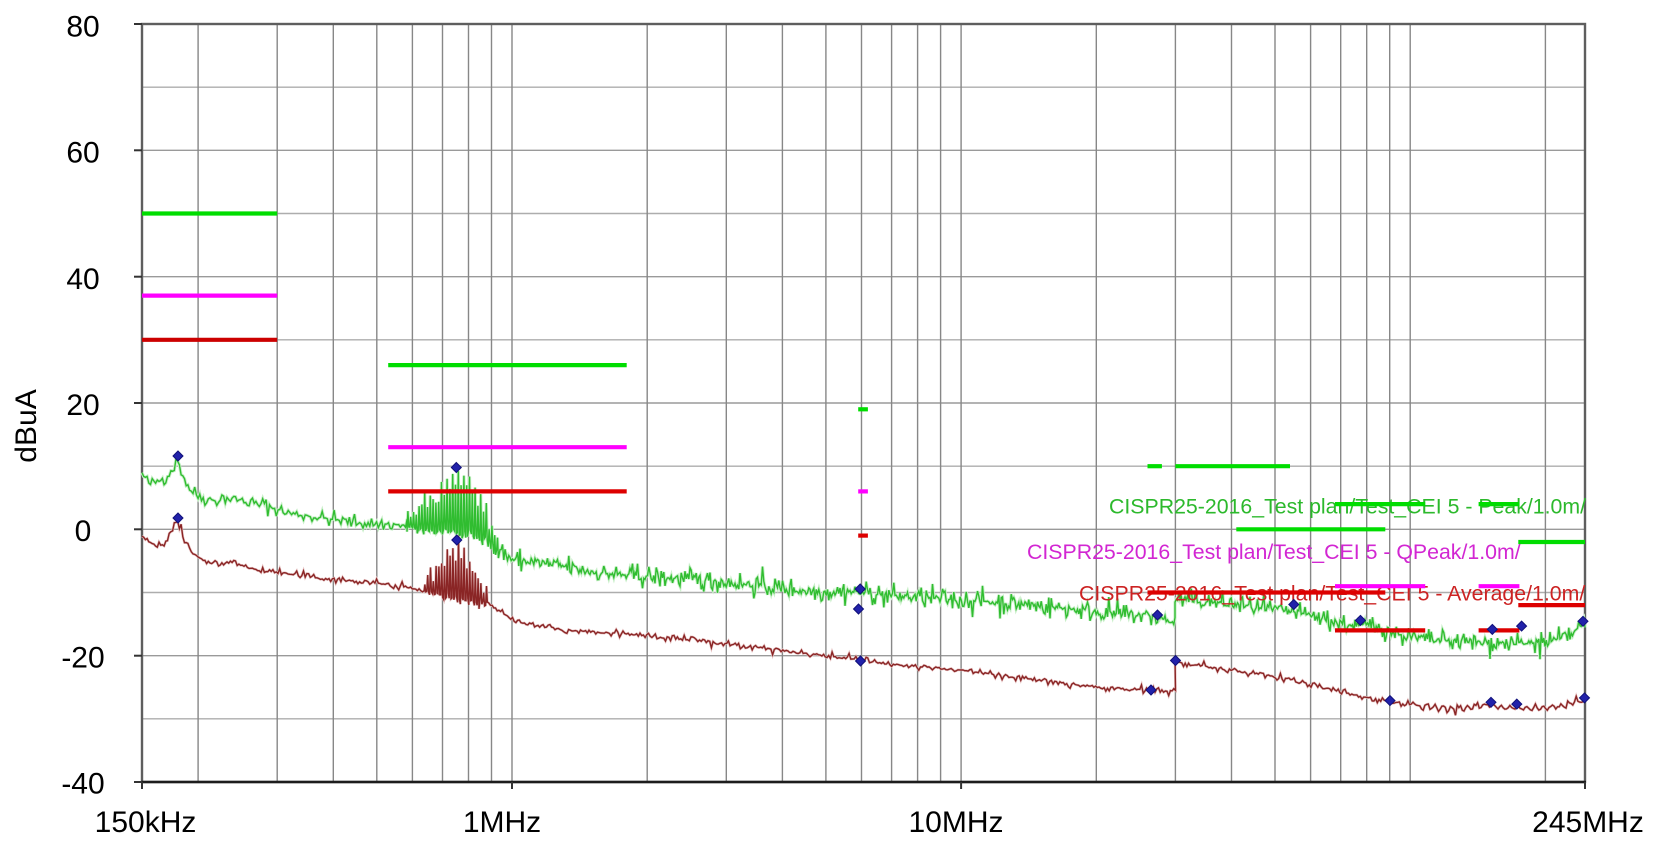  I want to click on svg-text: 0, so click(83, 531).